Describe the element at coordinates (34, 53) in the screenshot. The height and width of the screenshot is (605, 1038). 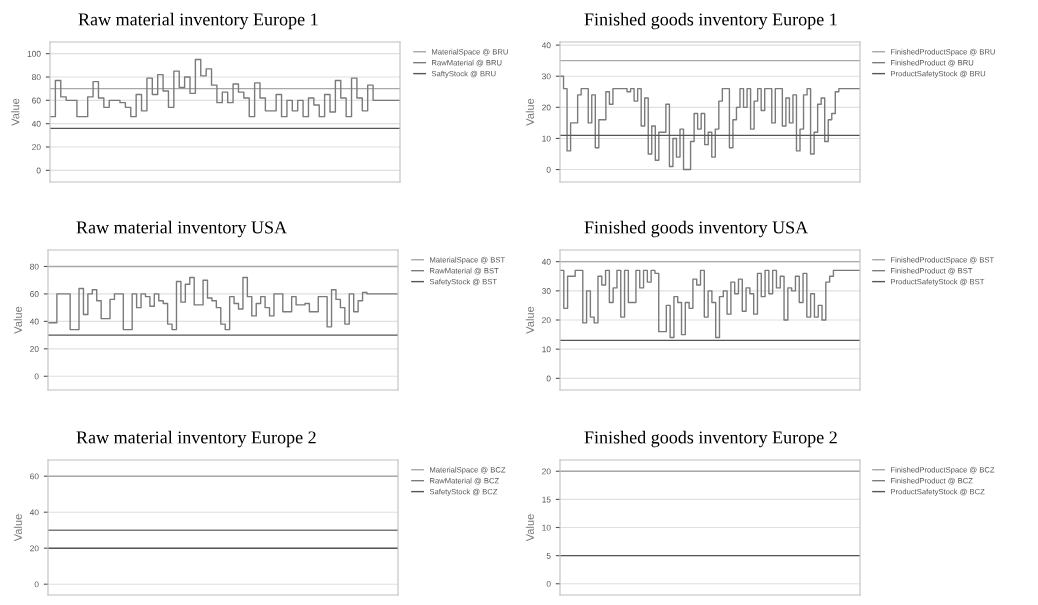
I see `y-tick-label: 100` at that location.